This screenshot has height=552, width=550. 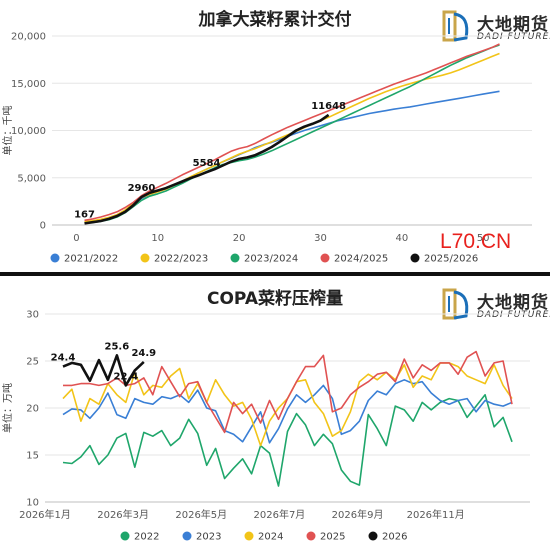 What do you see at coordinates (117, 346) in the screenshot?
I see `data-label: 25.6` at bounding box center [117, 346].